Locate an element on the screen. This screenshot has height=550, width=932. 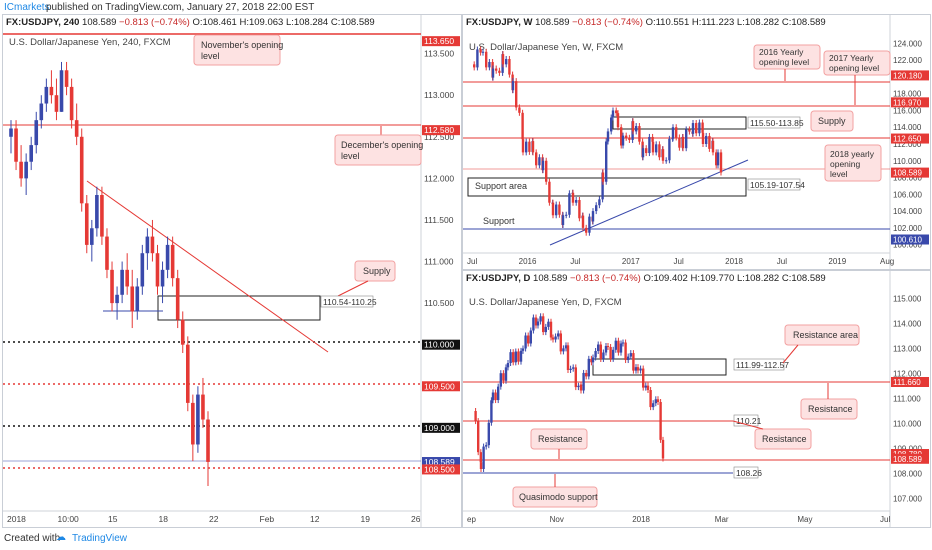
y-tick-label: 112.500 is located at coordinates (439, 137).